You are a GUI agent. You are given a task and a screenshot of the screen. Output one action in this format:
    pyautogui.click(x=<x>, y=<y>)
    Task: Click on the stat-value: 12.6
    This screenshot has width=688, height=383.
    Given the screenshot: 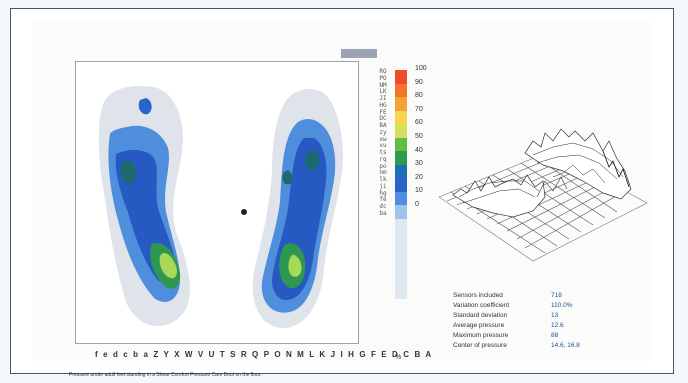 What is the action you would take?
    pyautogui.click(x=557, y=325)
    